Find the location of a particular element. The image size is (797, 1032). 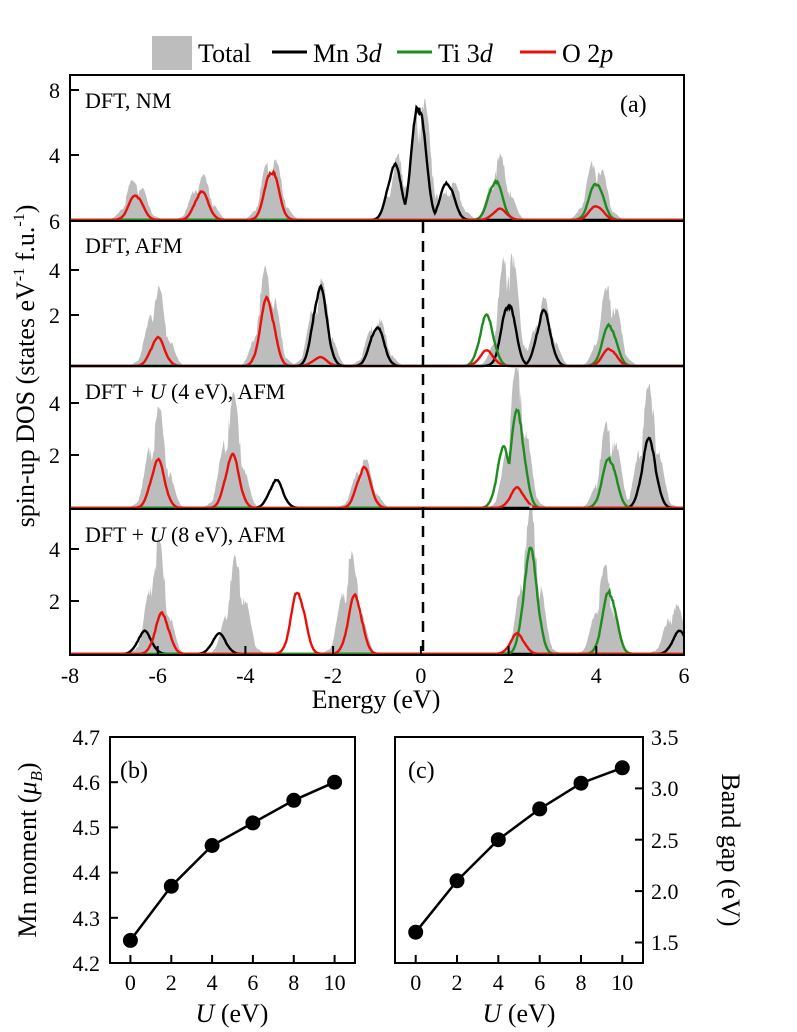

legend-label-mn: Mn 3d is located at coordinates (348, 53).